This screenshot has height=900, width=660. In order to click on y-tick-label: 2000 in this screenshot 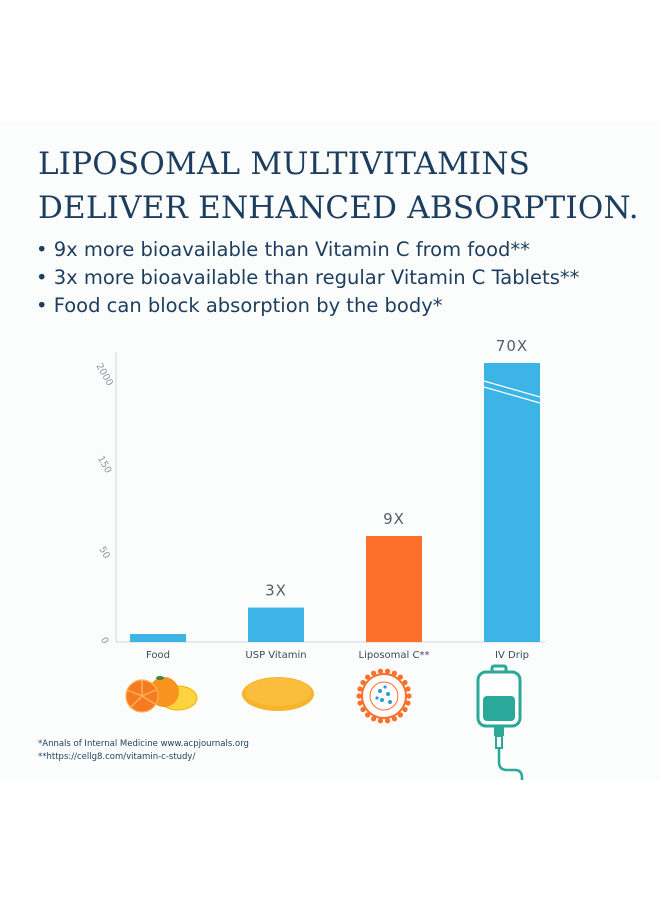, I will do `click(104, 375)`.